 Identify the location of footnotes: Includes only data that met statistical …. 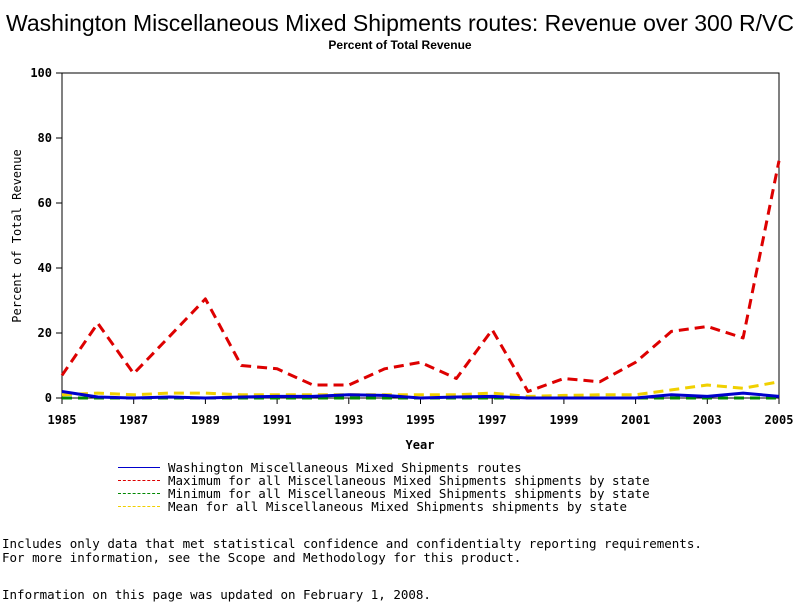
(352, 550).